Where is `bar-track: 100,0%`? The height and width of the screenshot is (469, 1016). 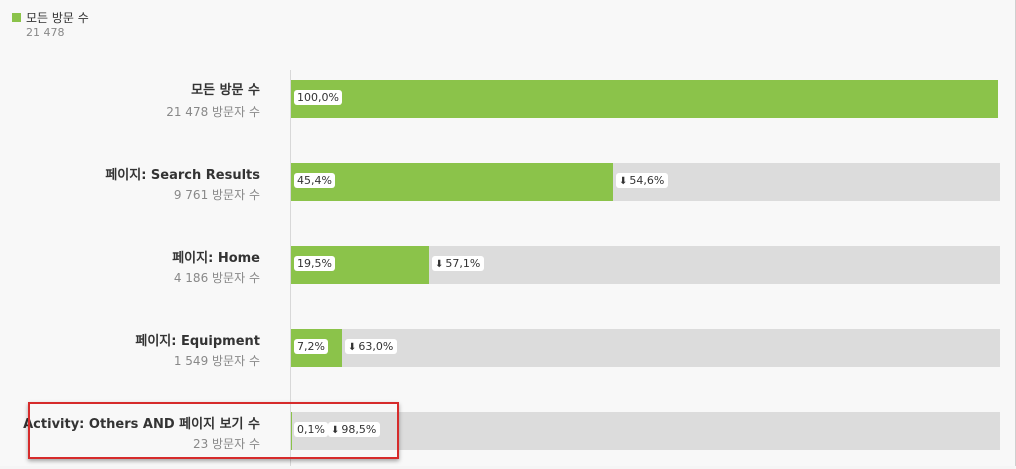 bar-track: 100,0% is located at coordinates (644, 99).